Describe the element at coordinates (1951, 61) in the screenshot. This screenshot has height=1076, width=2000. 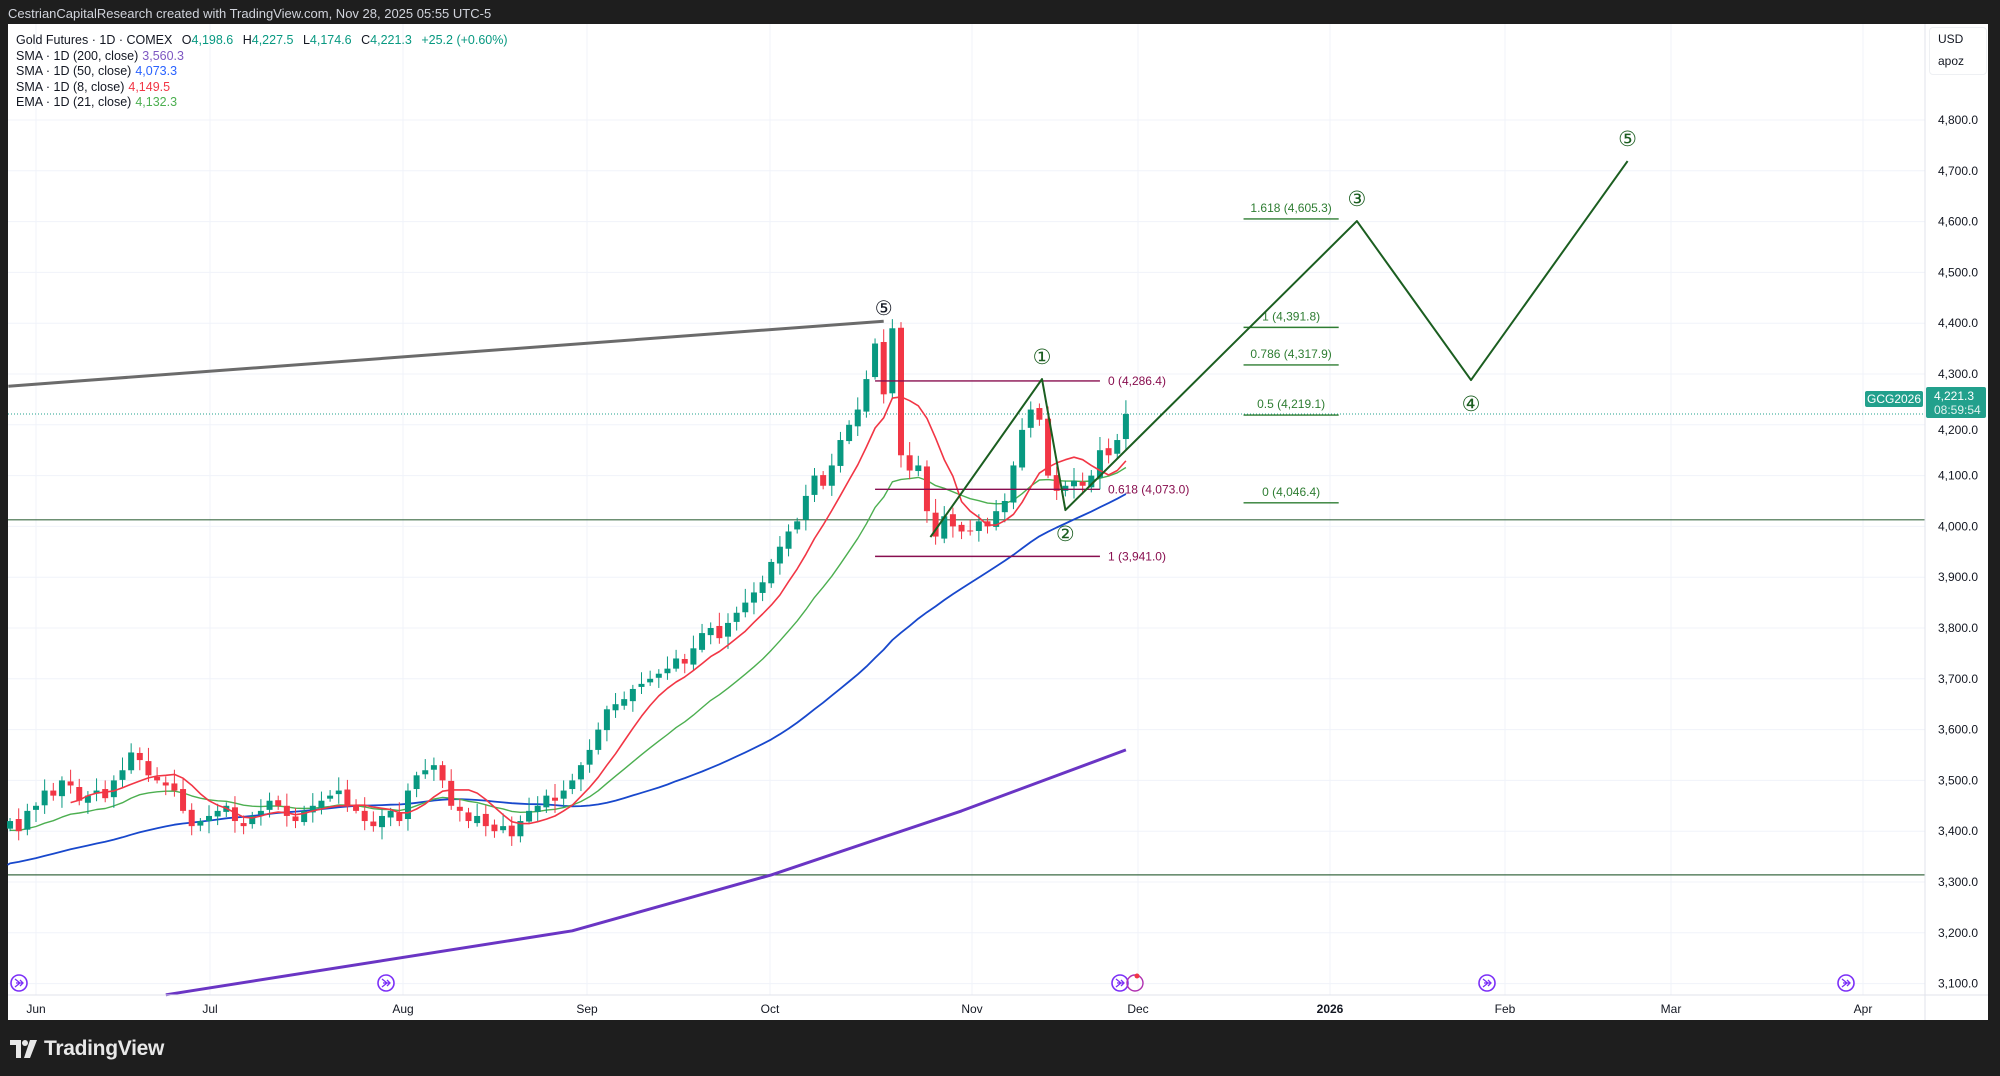
I see `unit-label: apoz` at that location.